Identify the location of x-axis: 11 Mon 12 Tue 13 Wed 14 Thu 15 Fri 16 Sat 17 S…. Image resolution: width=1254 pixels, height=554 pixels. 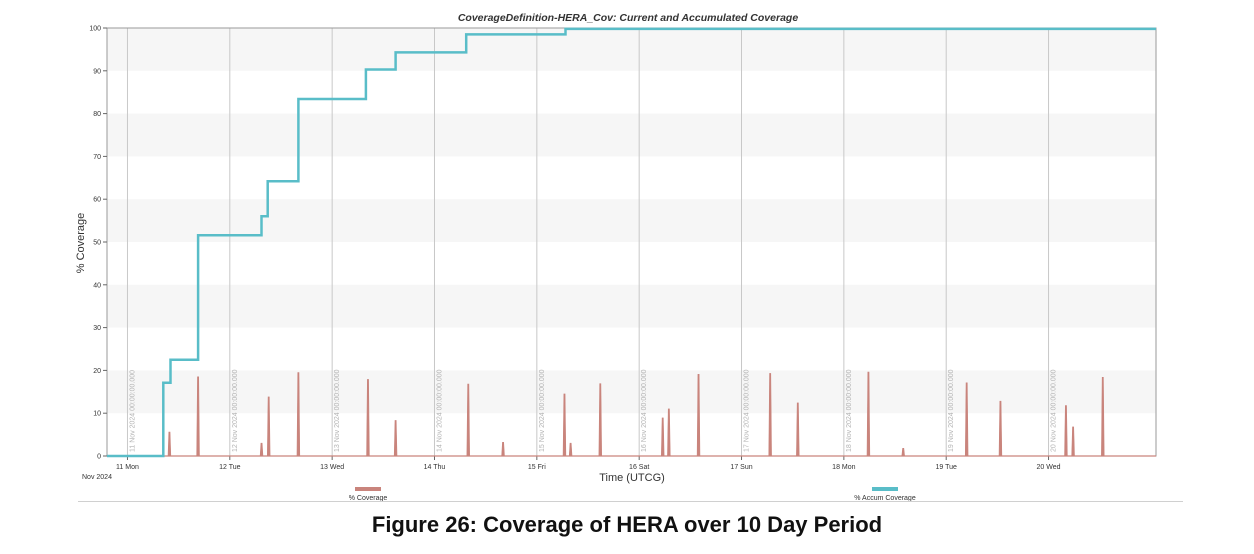
(588, 463).